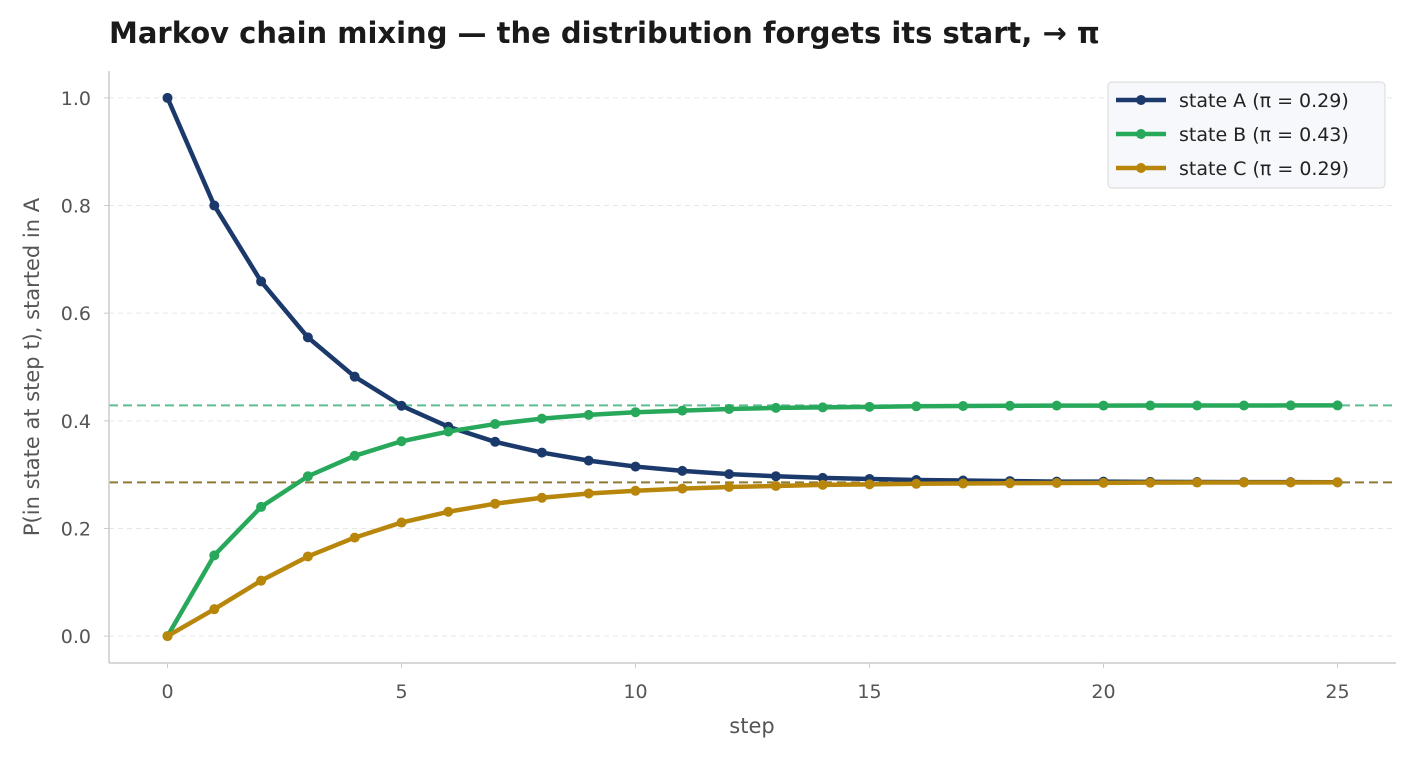 The width and height of the screenshot is (1415, 760). Describe the element at coordinates (752, 444) in the screenshot. I see `reference-lines` at that location.